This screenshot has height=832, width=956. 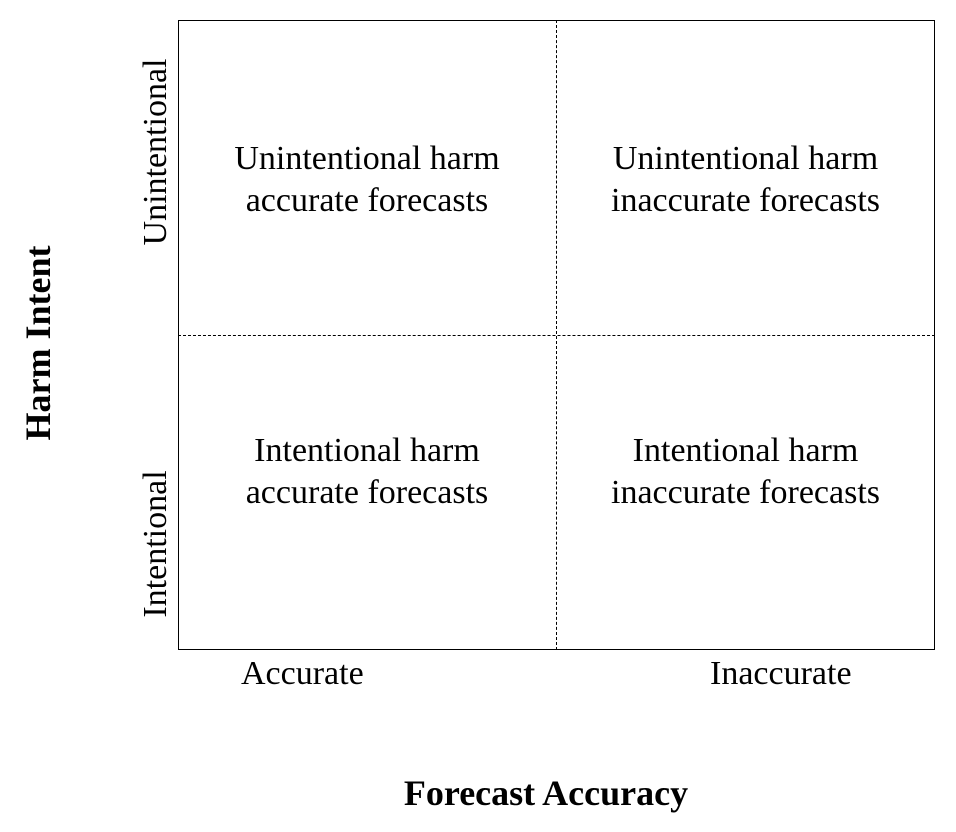 What do you see at coordinates (367, 180) in the screenshot?
I see `quadrant-top-left: Unintentional harm accurate forecasts` at bounding box center [367, 180].